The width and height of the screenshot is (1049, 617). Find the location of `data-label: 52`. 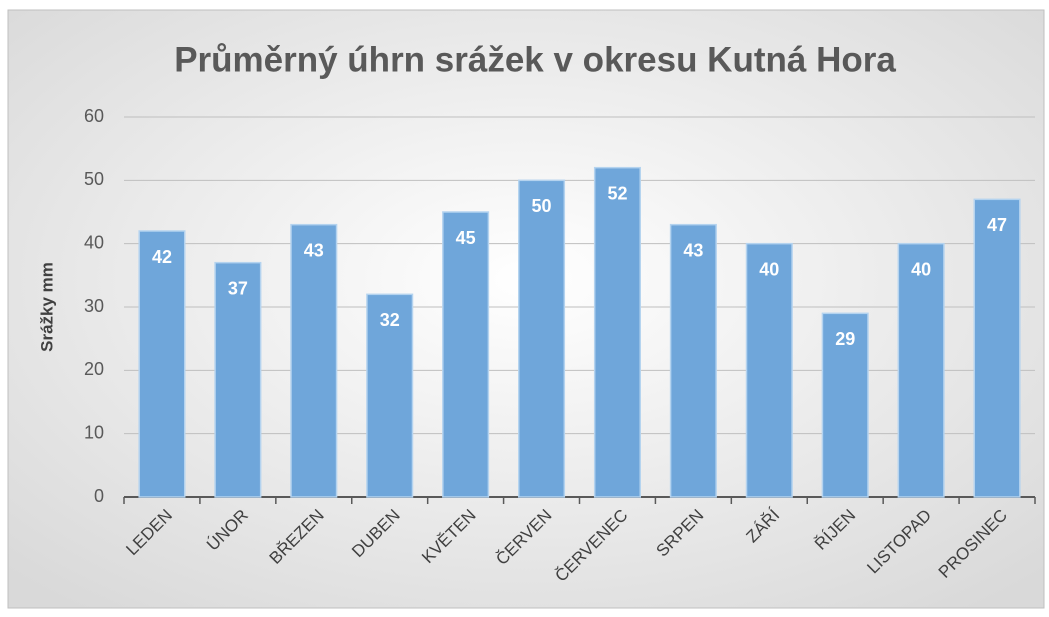

data-label: 52 is located at coordinates (617, 193).